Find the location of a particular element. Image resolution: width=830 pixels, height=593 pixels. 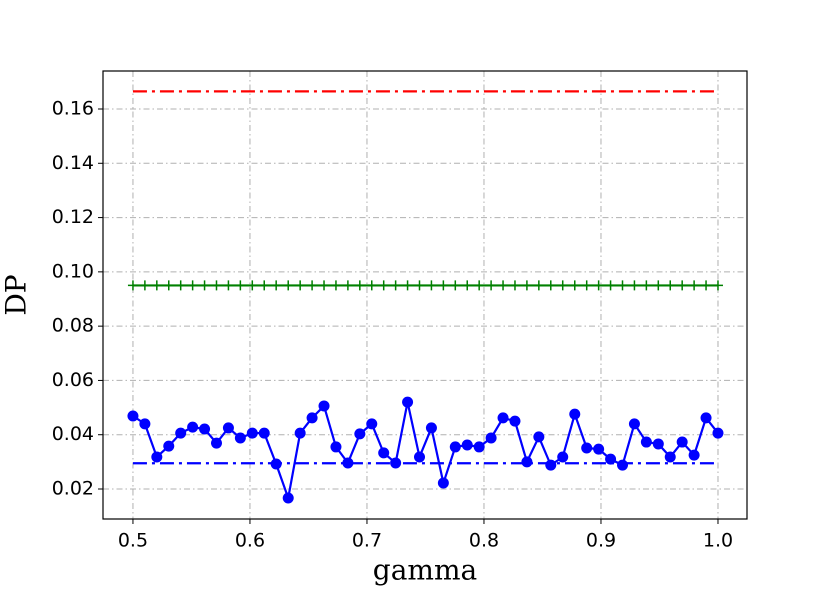

x-tick-label: 1.0 is located at coordinates (718, 541).